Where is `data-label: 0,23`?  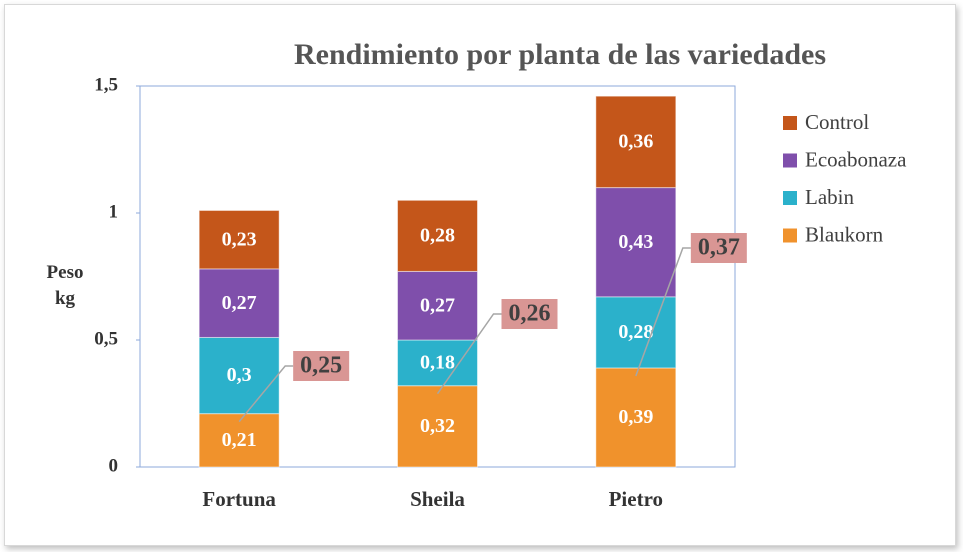
data-label: 0,23 is located at coordinates (239, 239).